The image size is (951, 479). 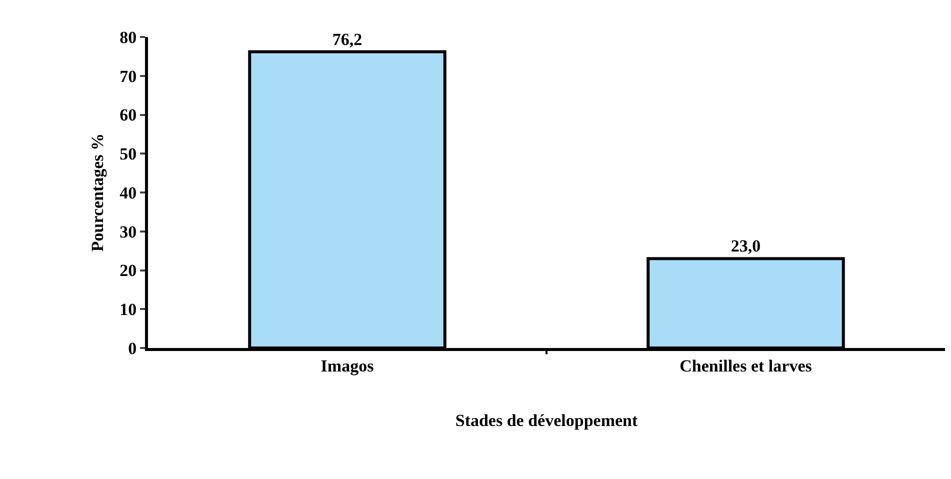 What do you see at coordinates (98, 192) in the screenshot?
I see `y-axis-title: Pourcentages %` at bounding box center [98, 192].